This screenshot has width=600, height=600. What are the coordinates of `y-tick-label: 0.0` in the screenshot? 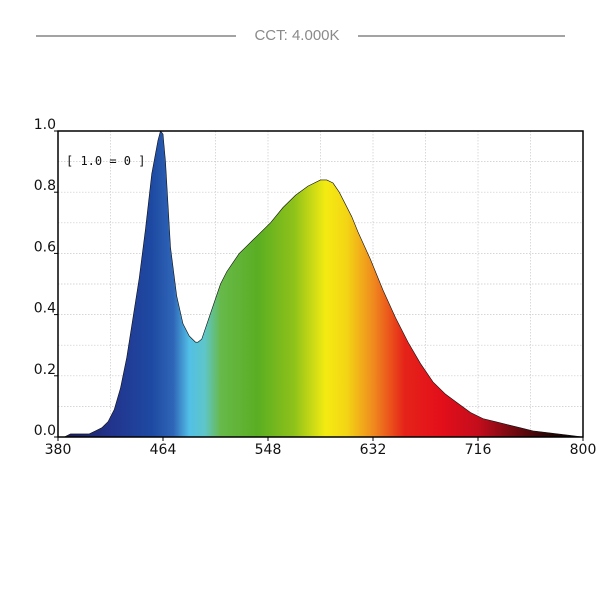 It's located at (45, 431).